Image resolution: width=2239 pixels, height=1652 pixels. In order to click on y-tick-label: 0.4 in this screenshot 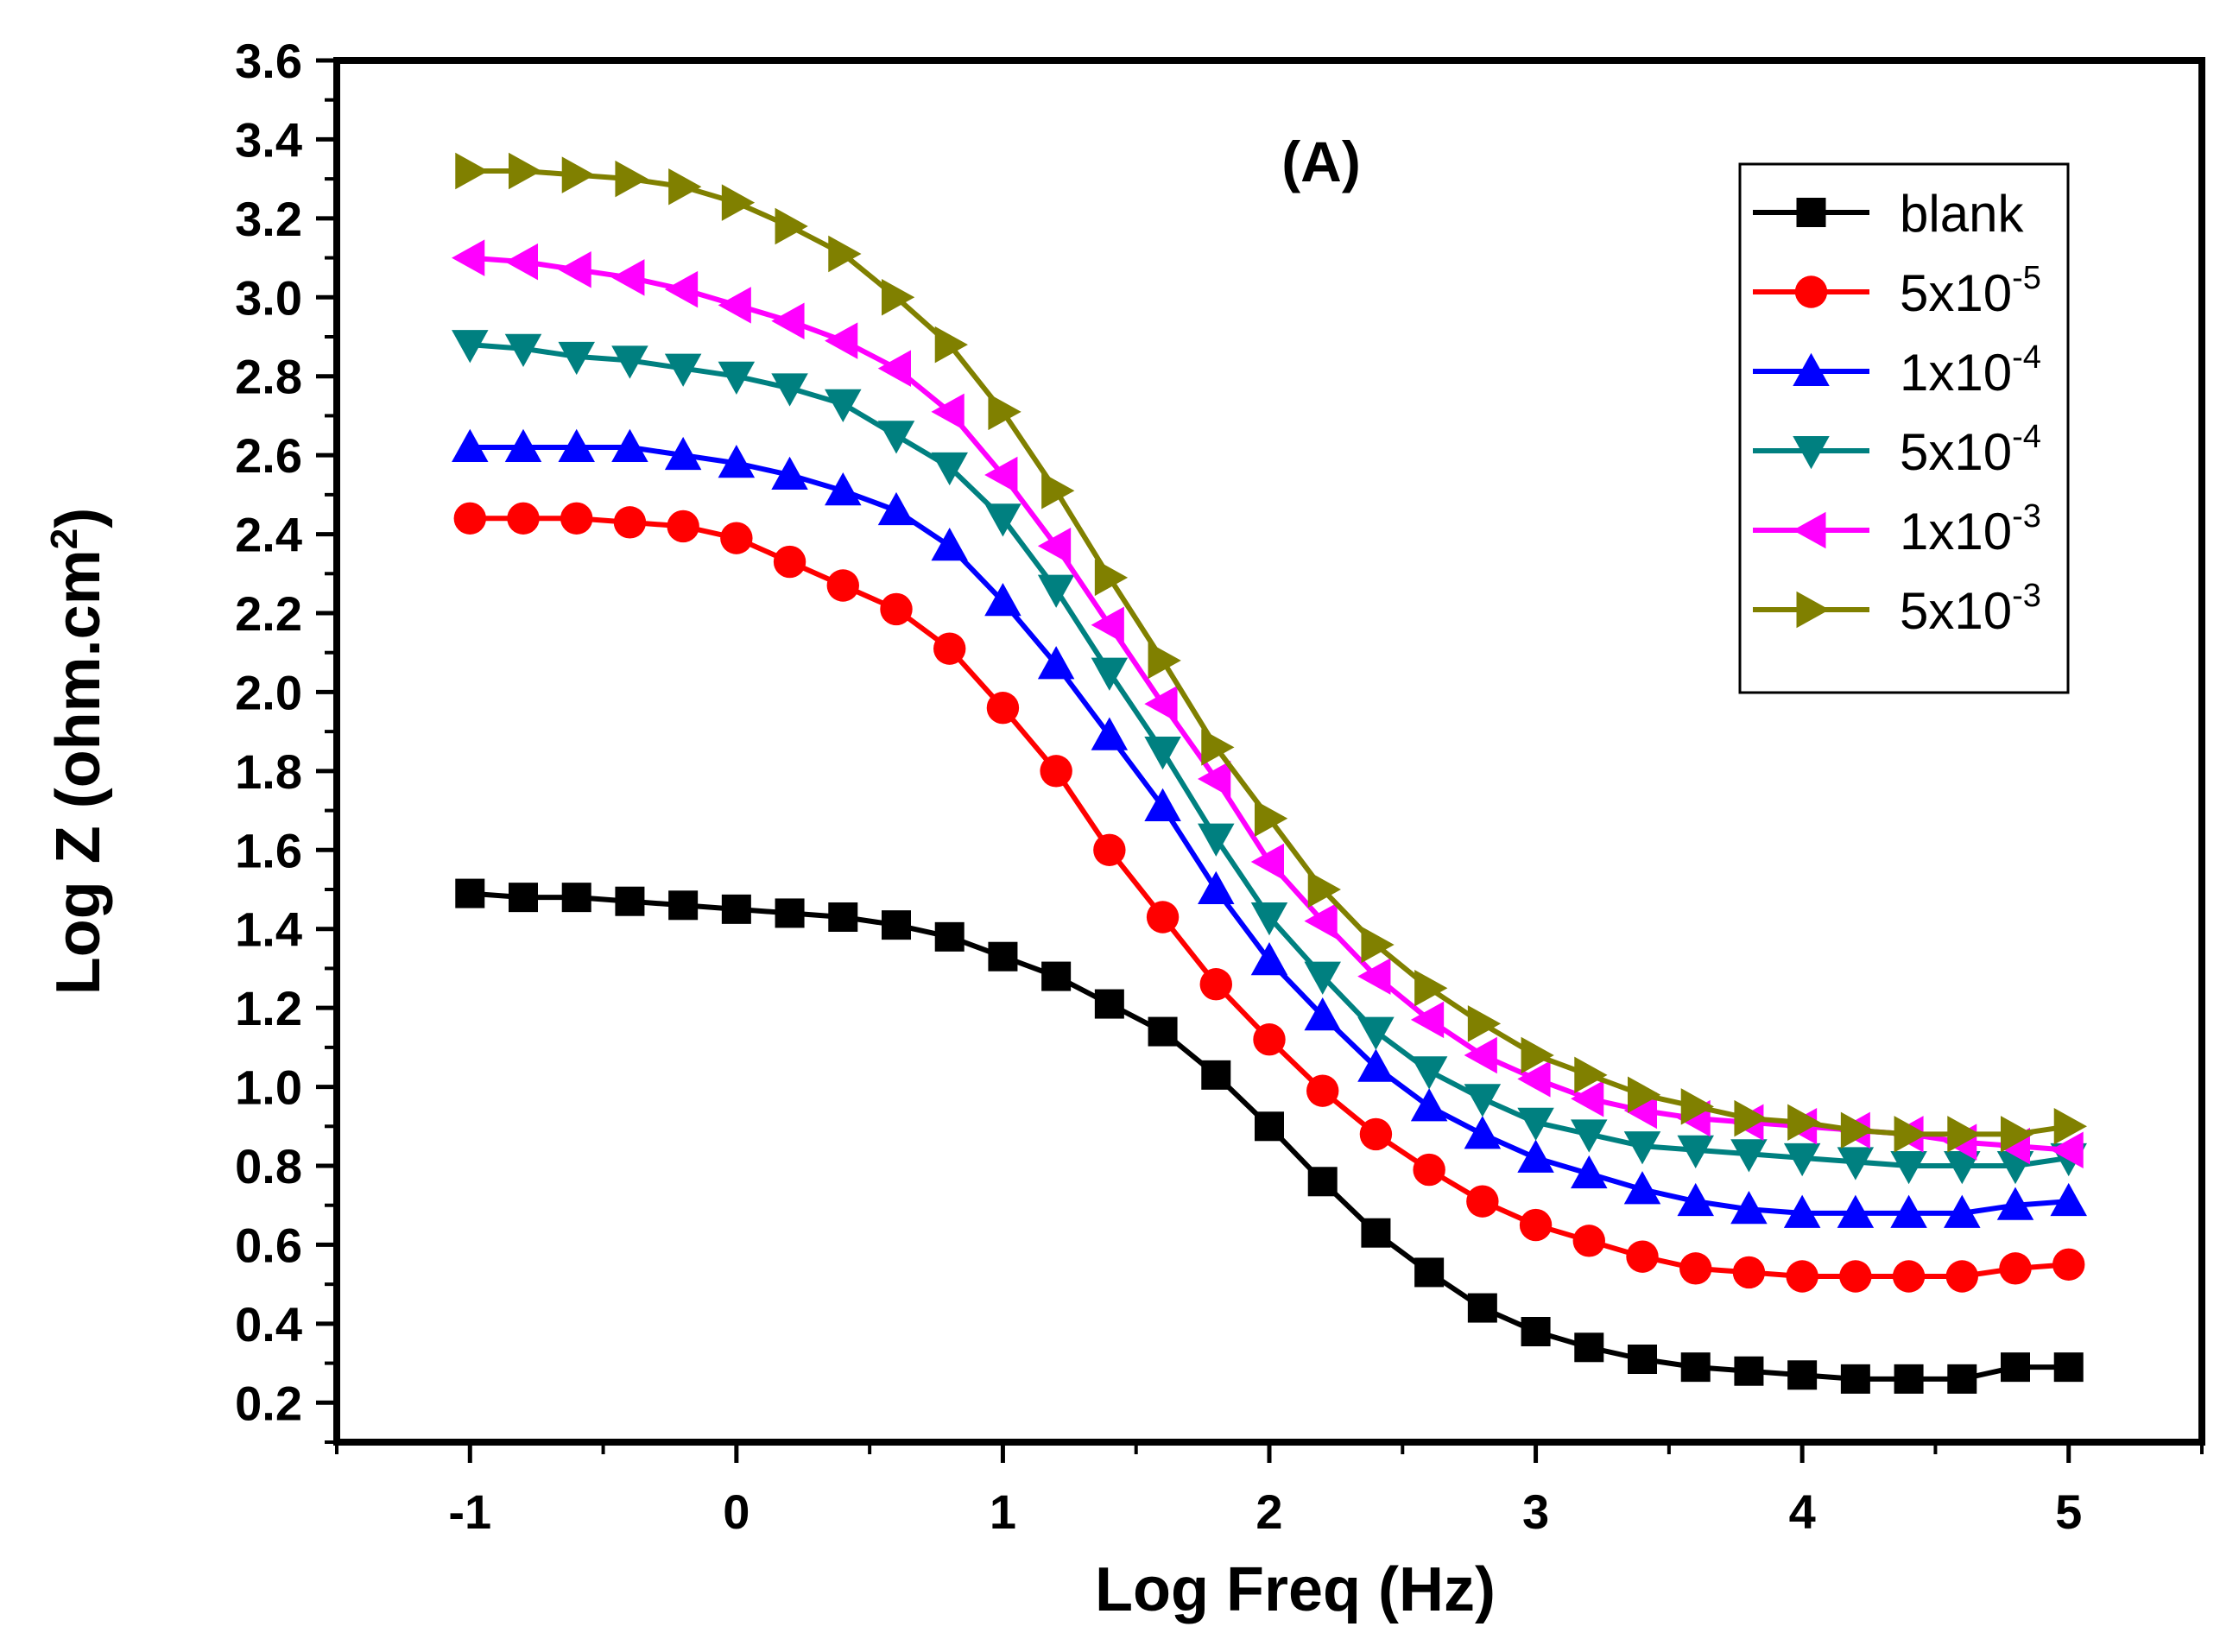, I will do `click(268, 1324)`.